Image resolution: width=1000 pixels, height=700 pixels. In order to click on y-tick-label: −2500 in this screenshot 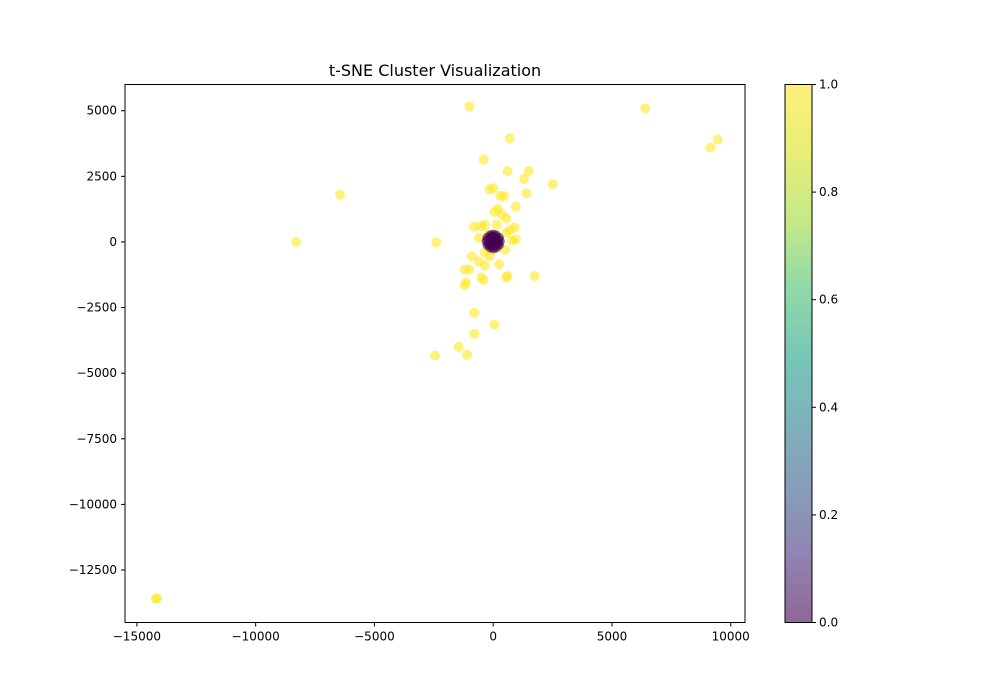, I will do `click(96, 308)`.